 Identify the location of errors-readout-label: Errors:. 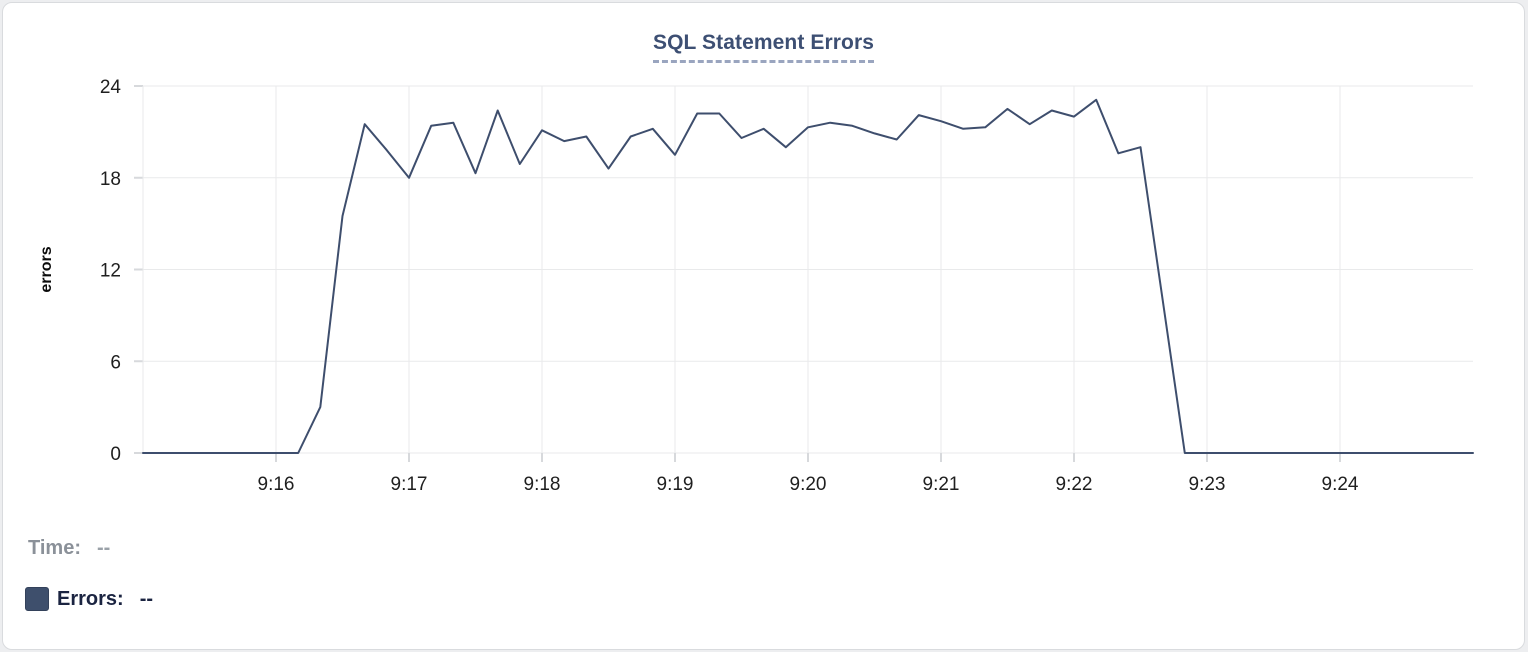
(90, 598).